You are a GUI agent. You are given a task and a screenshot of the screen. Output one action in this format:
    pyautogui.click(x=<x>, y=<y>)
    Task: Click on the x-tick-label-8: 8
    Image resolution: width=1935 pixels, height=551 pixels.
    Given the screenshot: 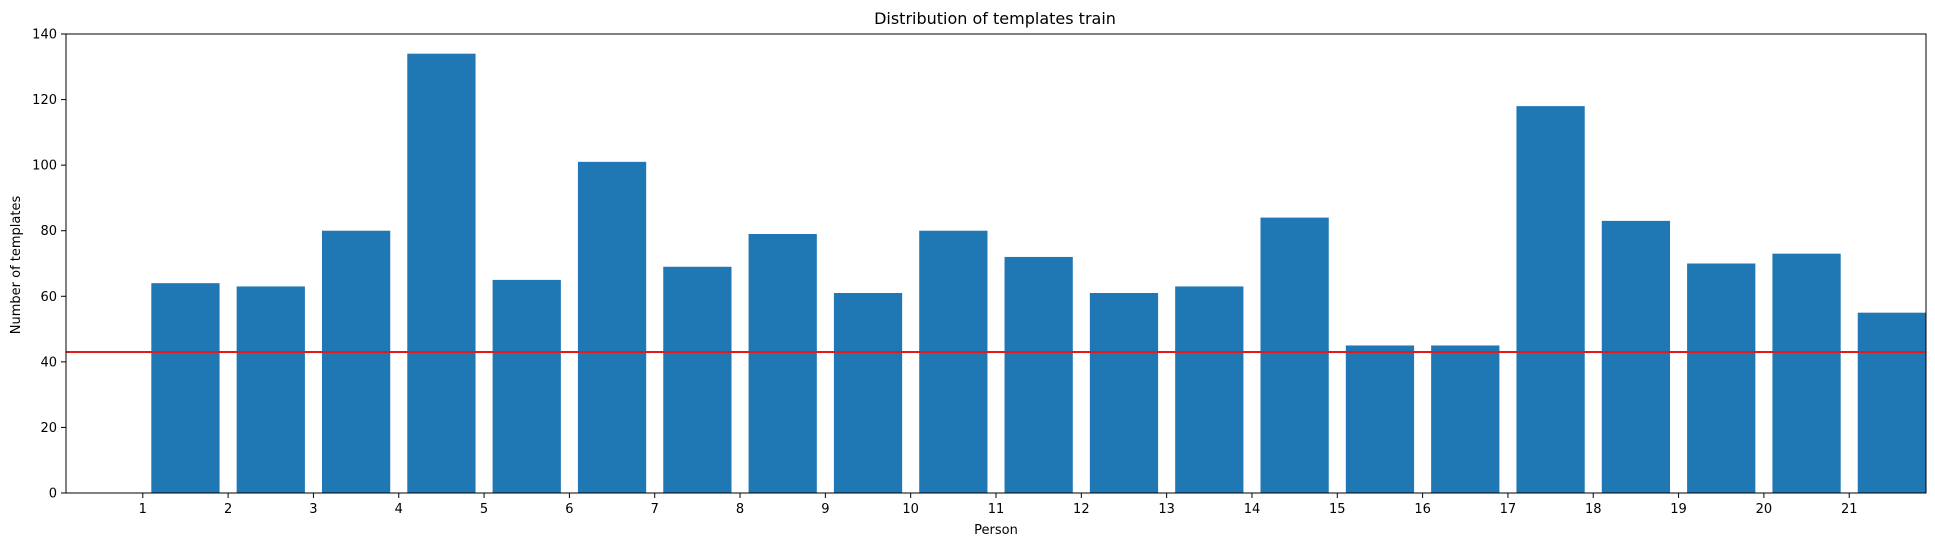 What is the action you would take?
    pyautogui.click(x=740, y=509)
    